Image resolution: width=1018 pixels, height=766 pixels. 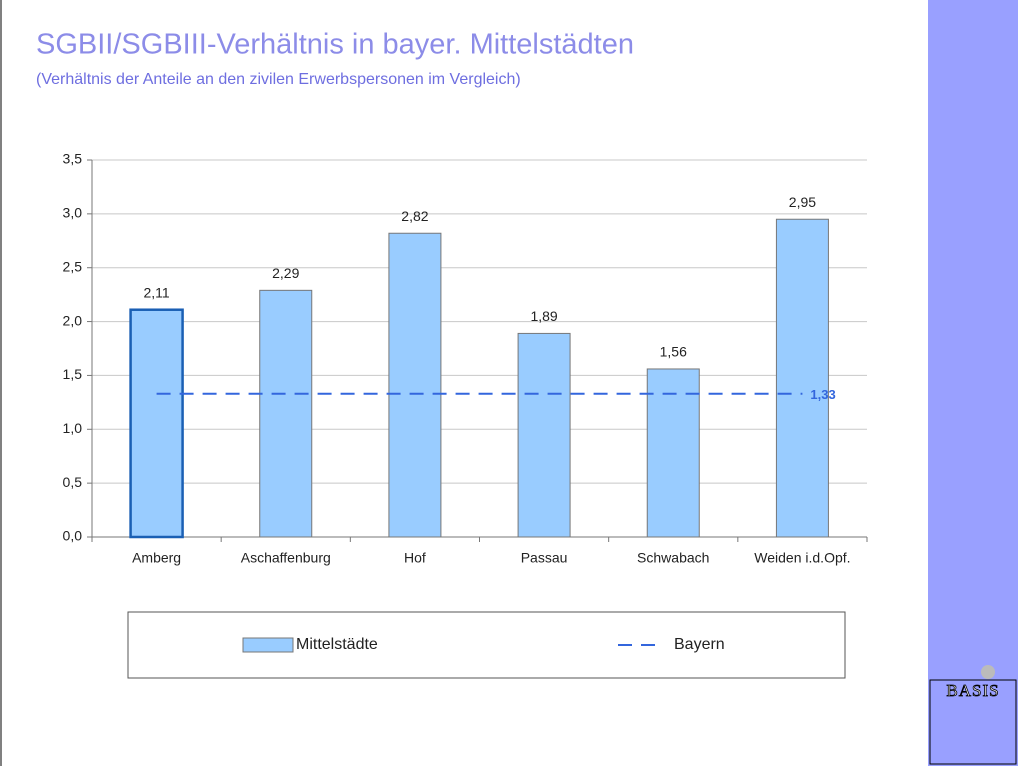 I want to click on data-label: 2,29, so click(x=285, y=273).